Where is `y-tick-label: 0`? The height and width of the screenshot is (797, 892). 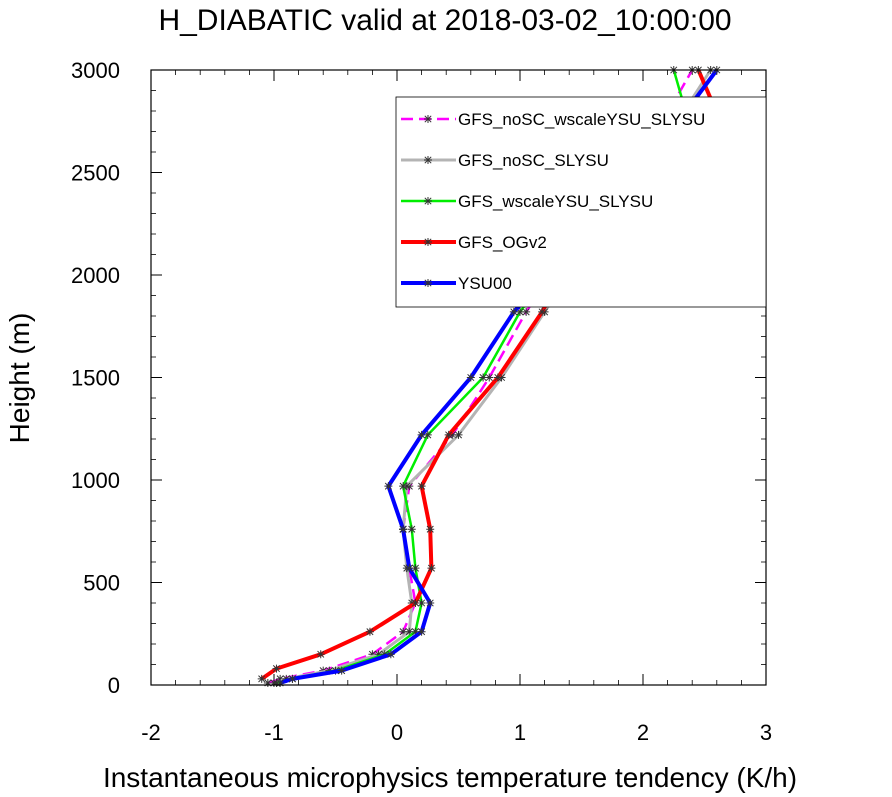 y-tick-label: 0 is located at coordinates (114, 685).